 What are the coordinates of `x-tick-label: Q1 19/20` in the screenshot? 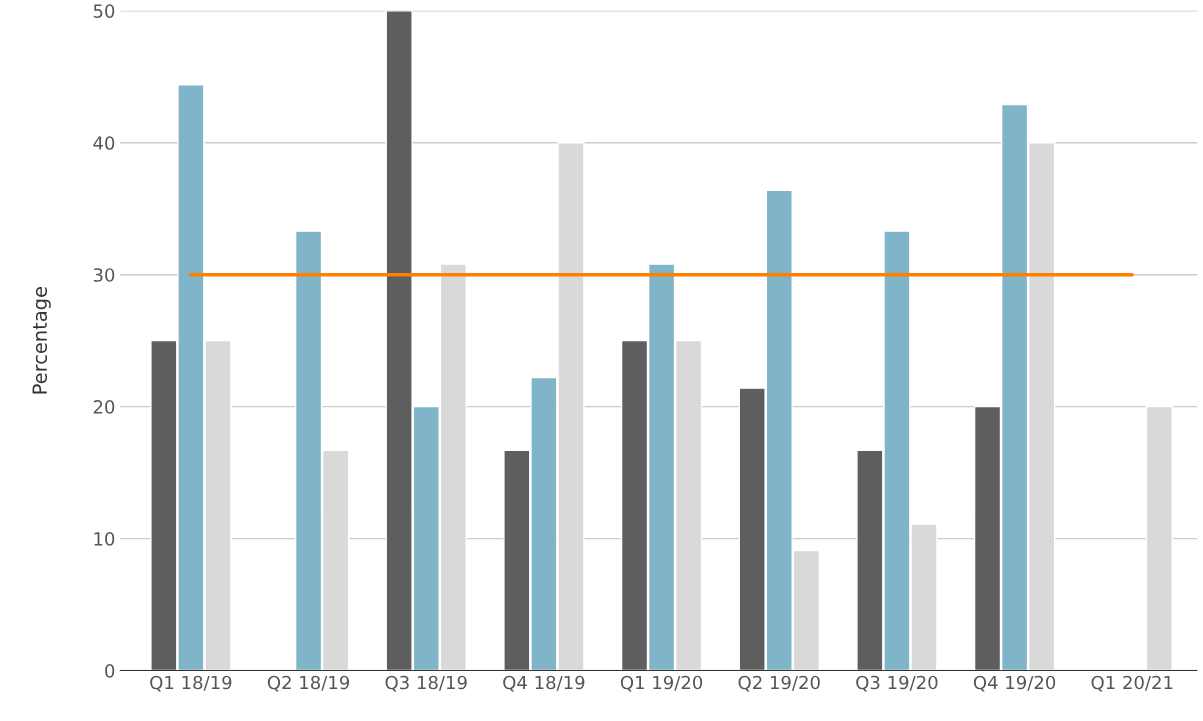 It's located at (661, 683).